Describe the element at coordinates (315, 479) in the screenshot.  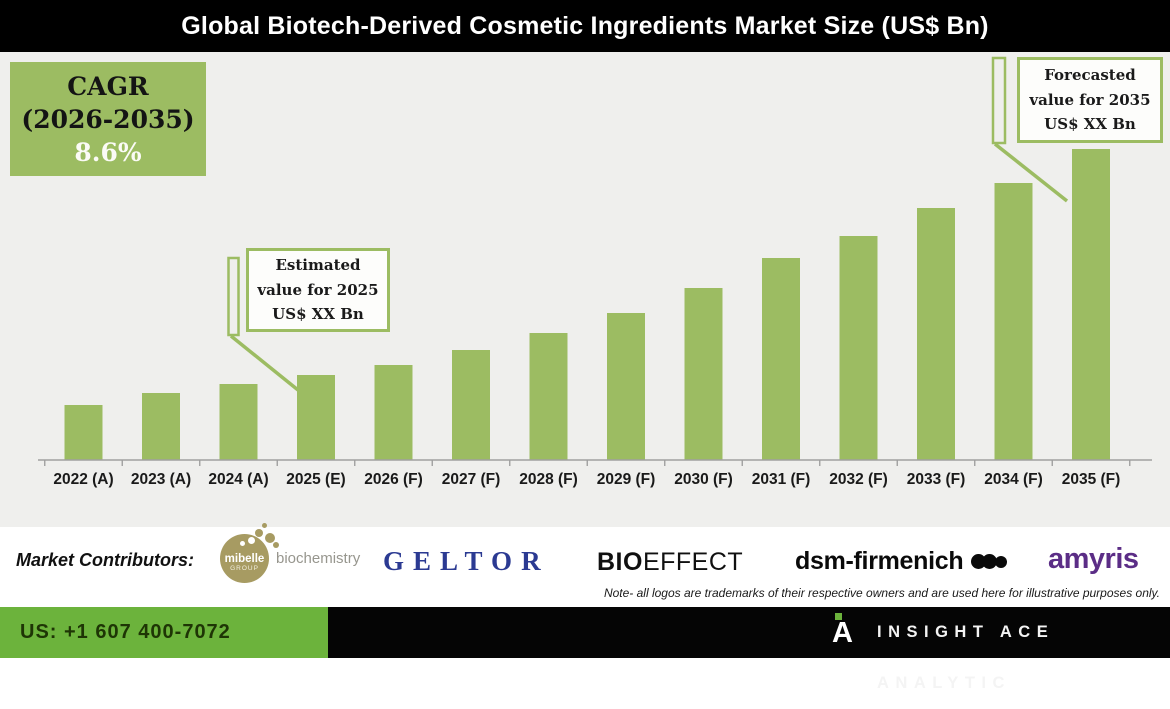
I see `x-axis-label: 2025 (E)` at that location.